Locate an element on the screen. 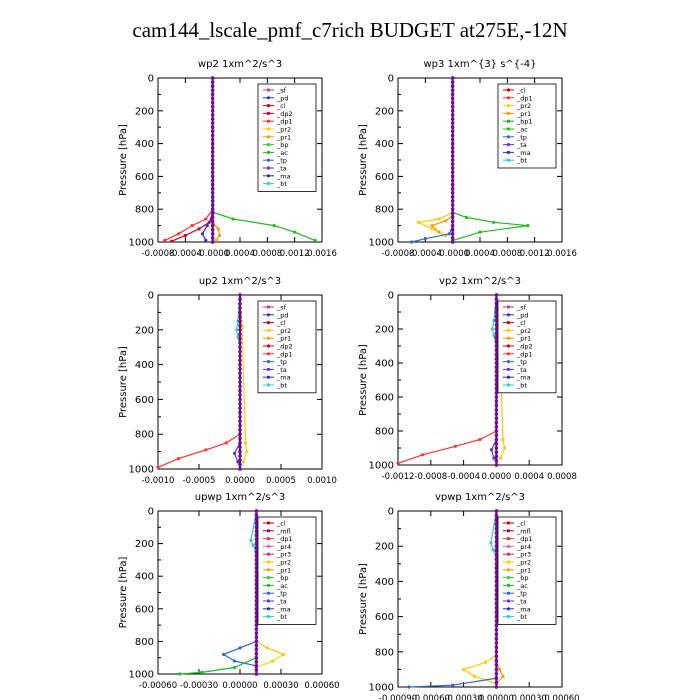  legend-label: _pr1 is located at coordinates (523, 114).